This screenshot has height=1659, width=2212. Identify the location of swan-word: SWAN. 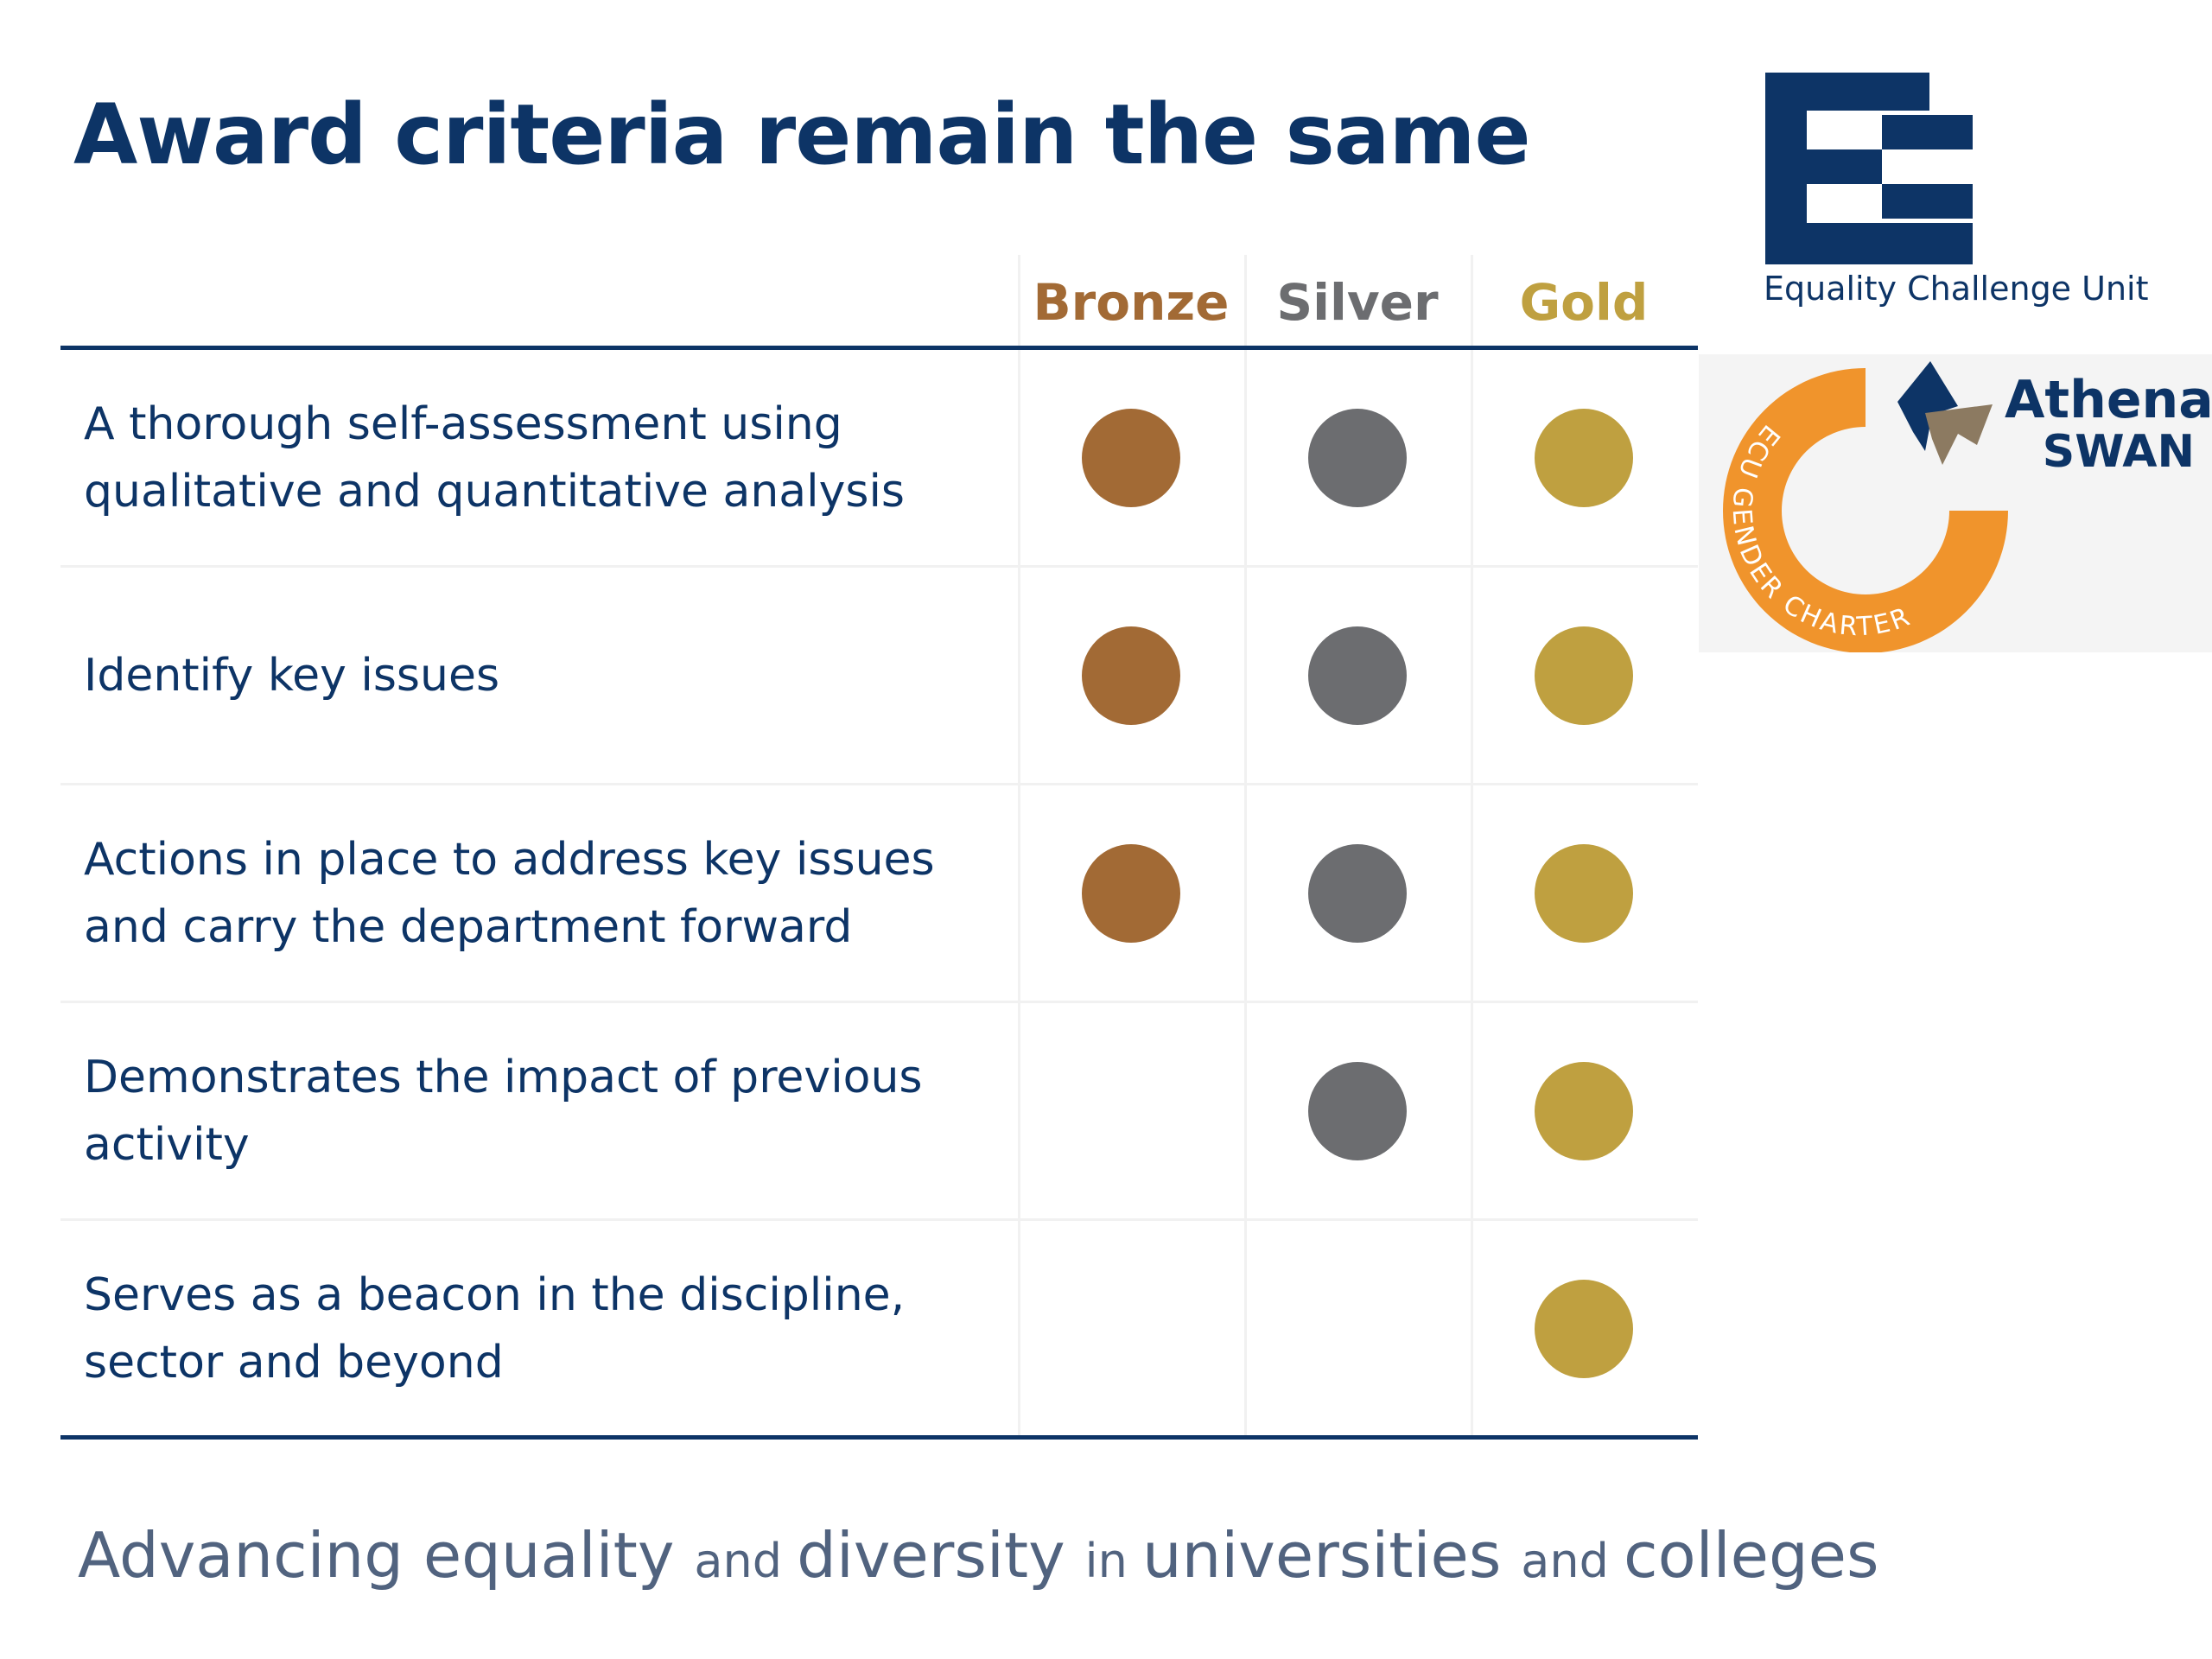
(2118, 452).